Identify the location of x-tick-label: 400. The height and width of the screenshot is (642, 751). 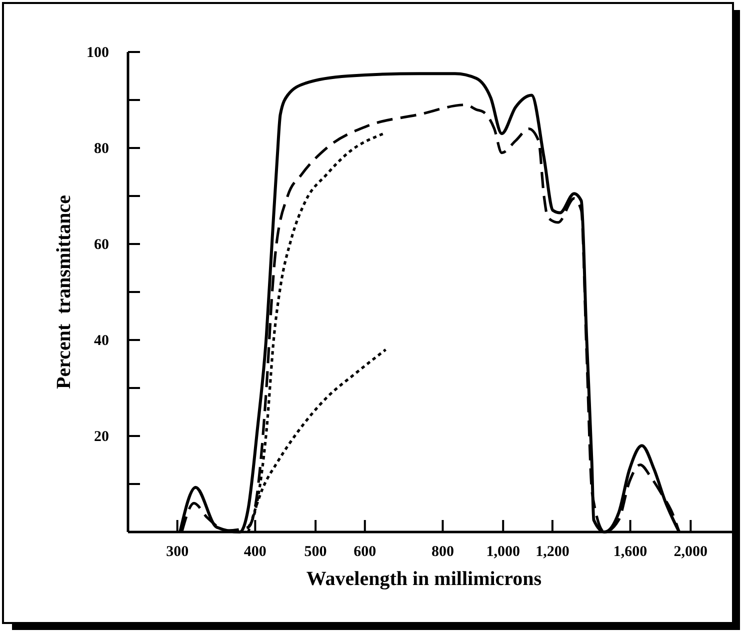
(255, 552).